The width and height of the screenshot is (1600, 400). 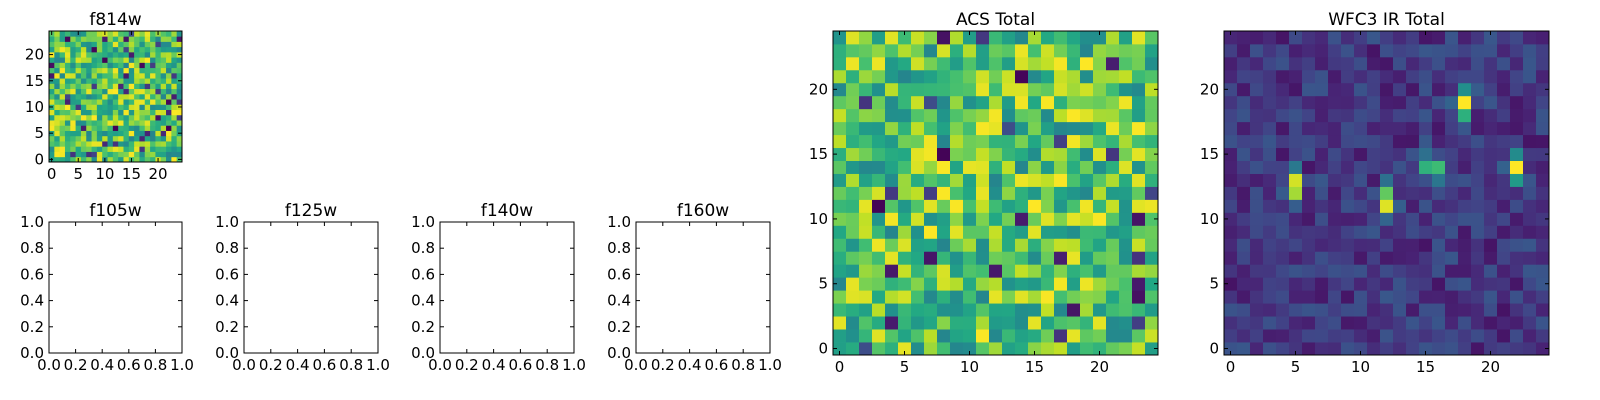 What do you see at coordinates (423, 274) in the screenshot?
I see `y-tick-label: 0.6` at bounding box center [423, 274].